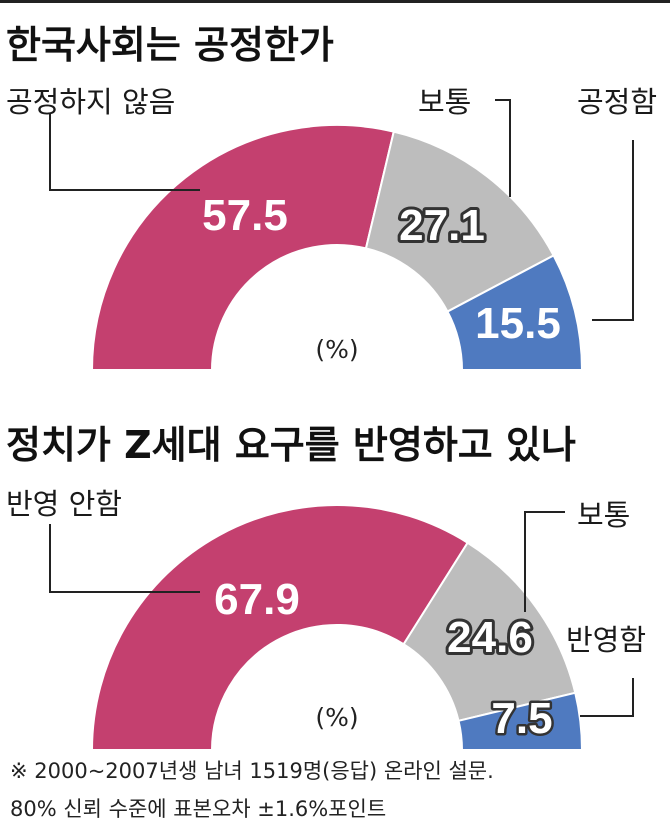 Image resolution: width=670 pixels, height=839 pixels. What do you see at coordinates (617, 102) in the screenshot?
I see `chart1-label-fair: 공정함` at bounding box center [617, 102].